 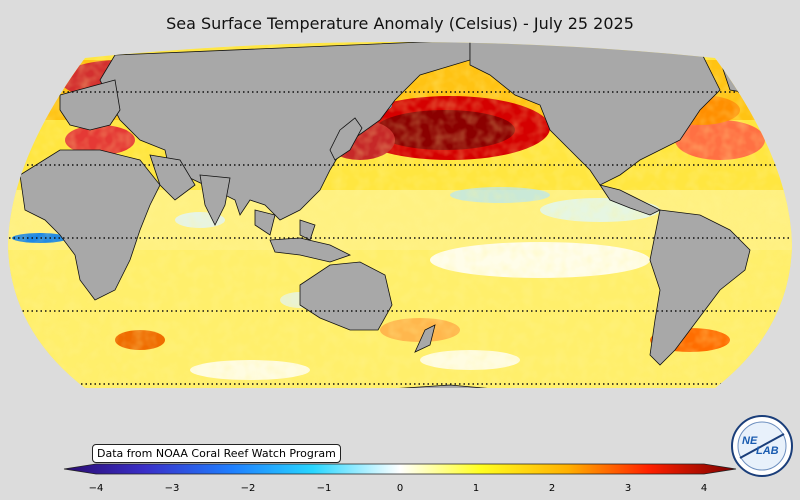 What do you see at coordinates (552, 488) in the screenshot?
I see `colorbar-tick-label: 2` at bounding box center [552, 488].